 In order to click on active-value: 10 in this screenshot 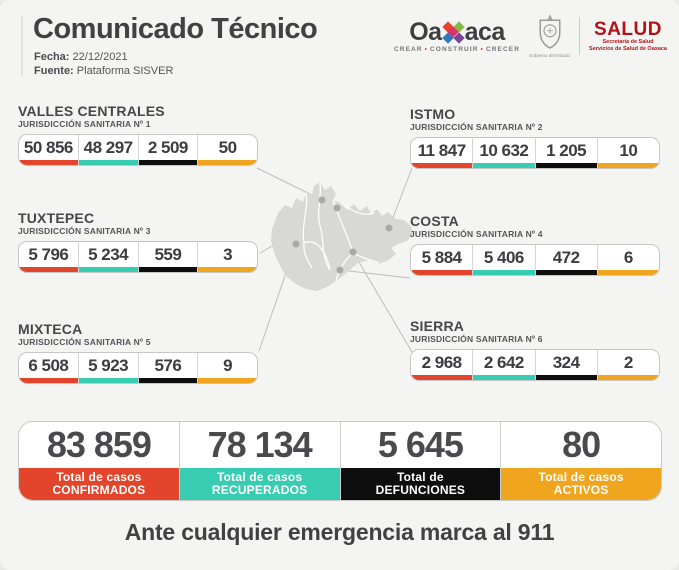, I will do `click(628, 150)`.